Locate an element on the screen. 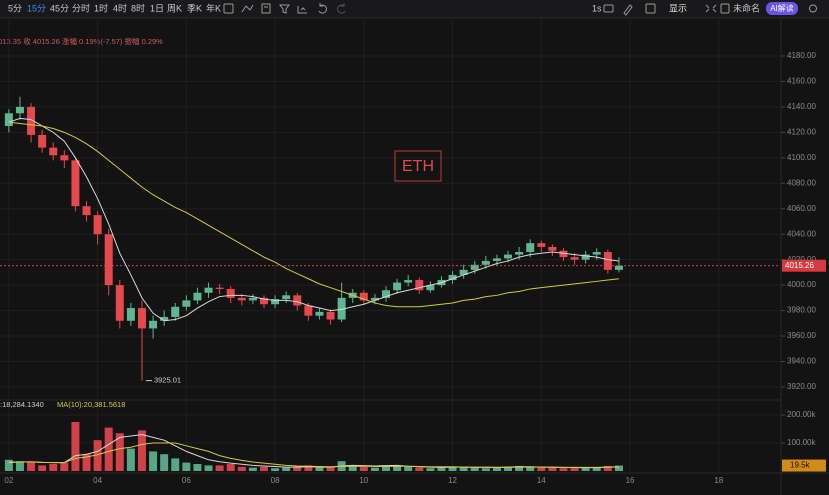  icon-filter is located at coordinates (284, 9).